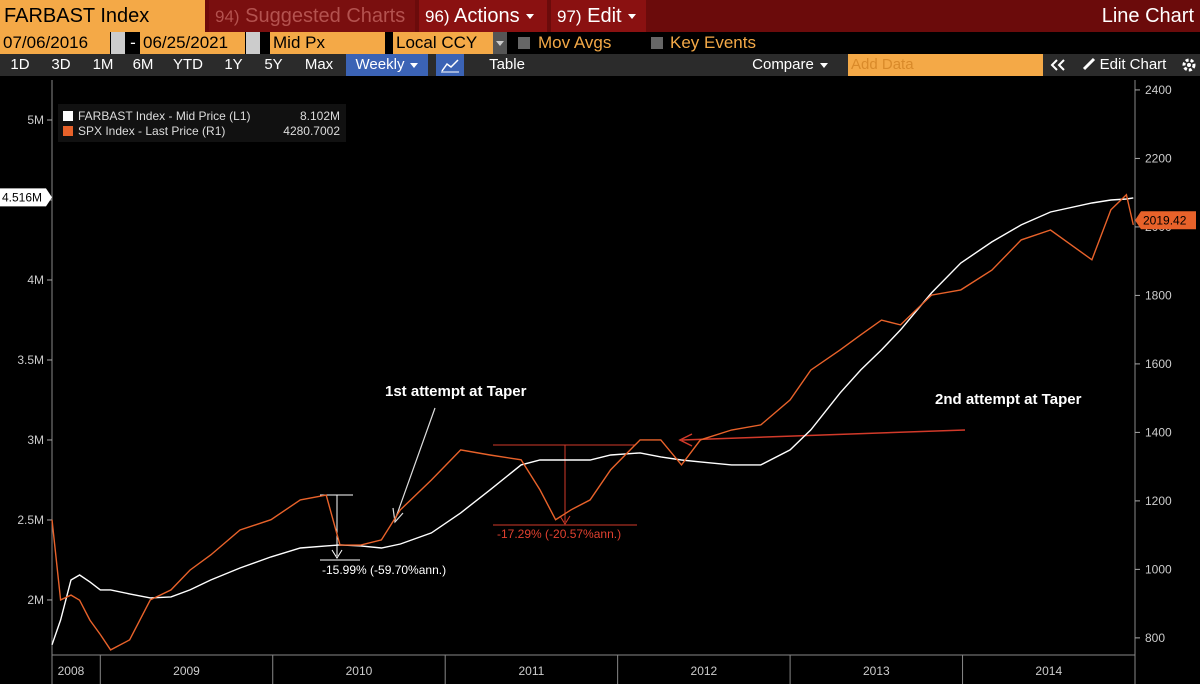 The image size is (1200, 684). Describe the element at coordinates (311, 131) in the screenshot. I see `legend-value: 4280.7002` at that location.